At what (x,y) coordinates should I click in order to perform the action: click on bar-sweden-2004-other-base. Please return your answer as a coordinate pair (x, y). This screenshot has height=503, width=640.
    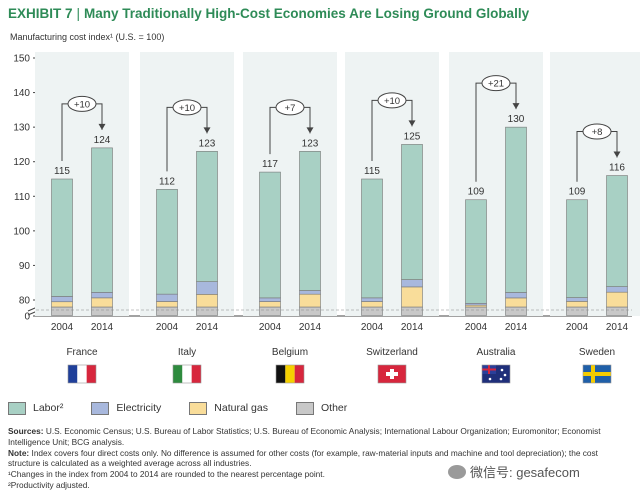
    Looking at the image, I should click on (577, 311).